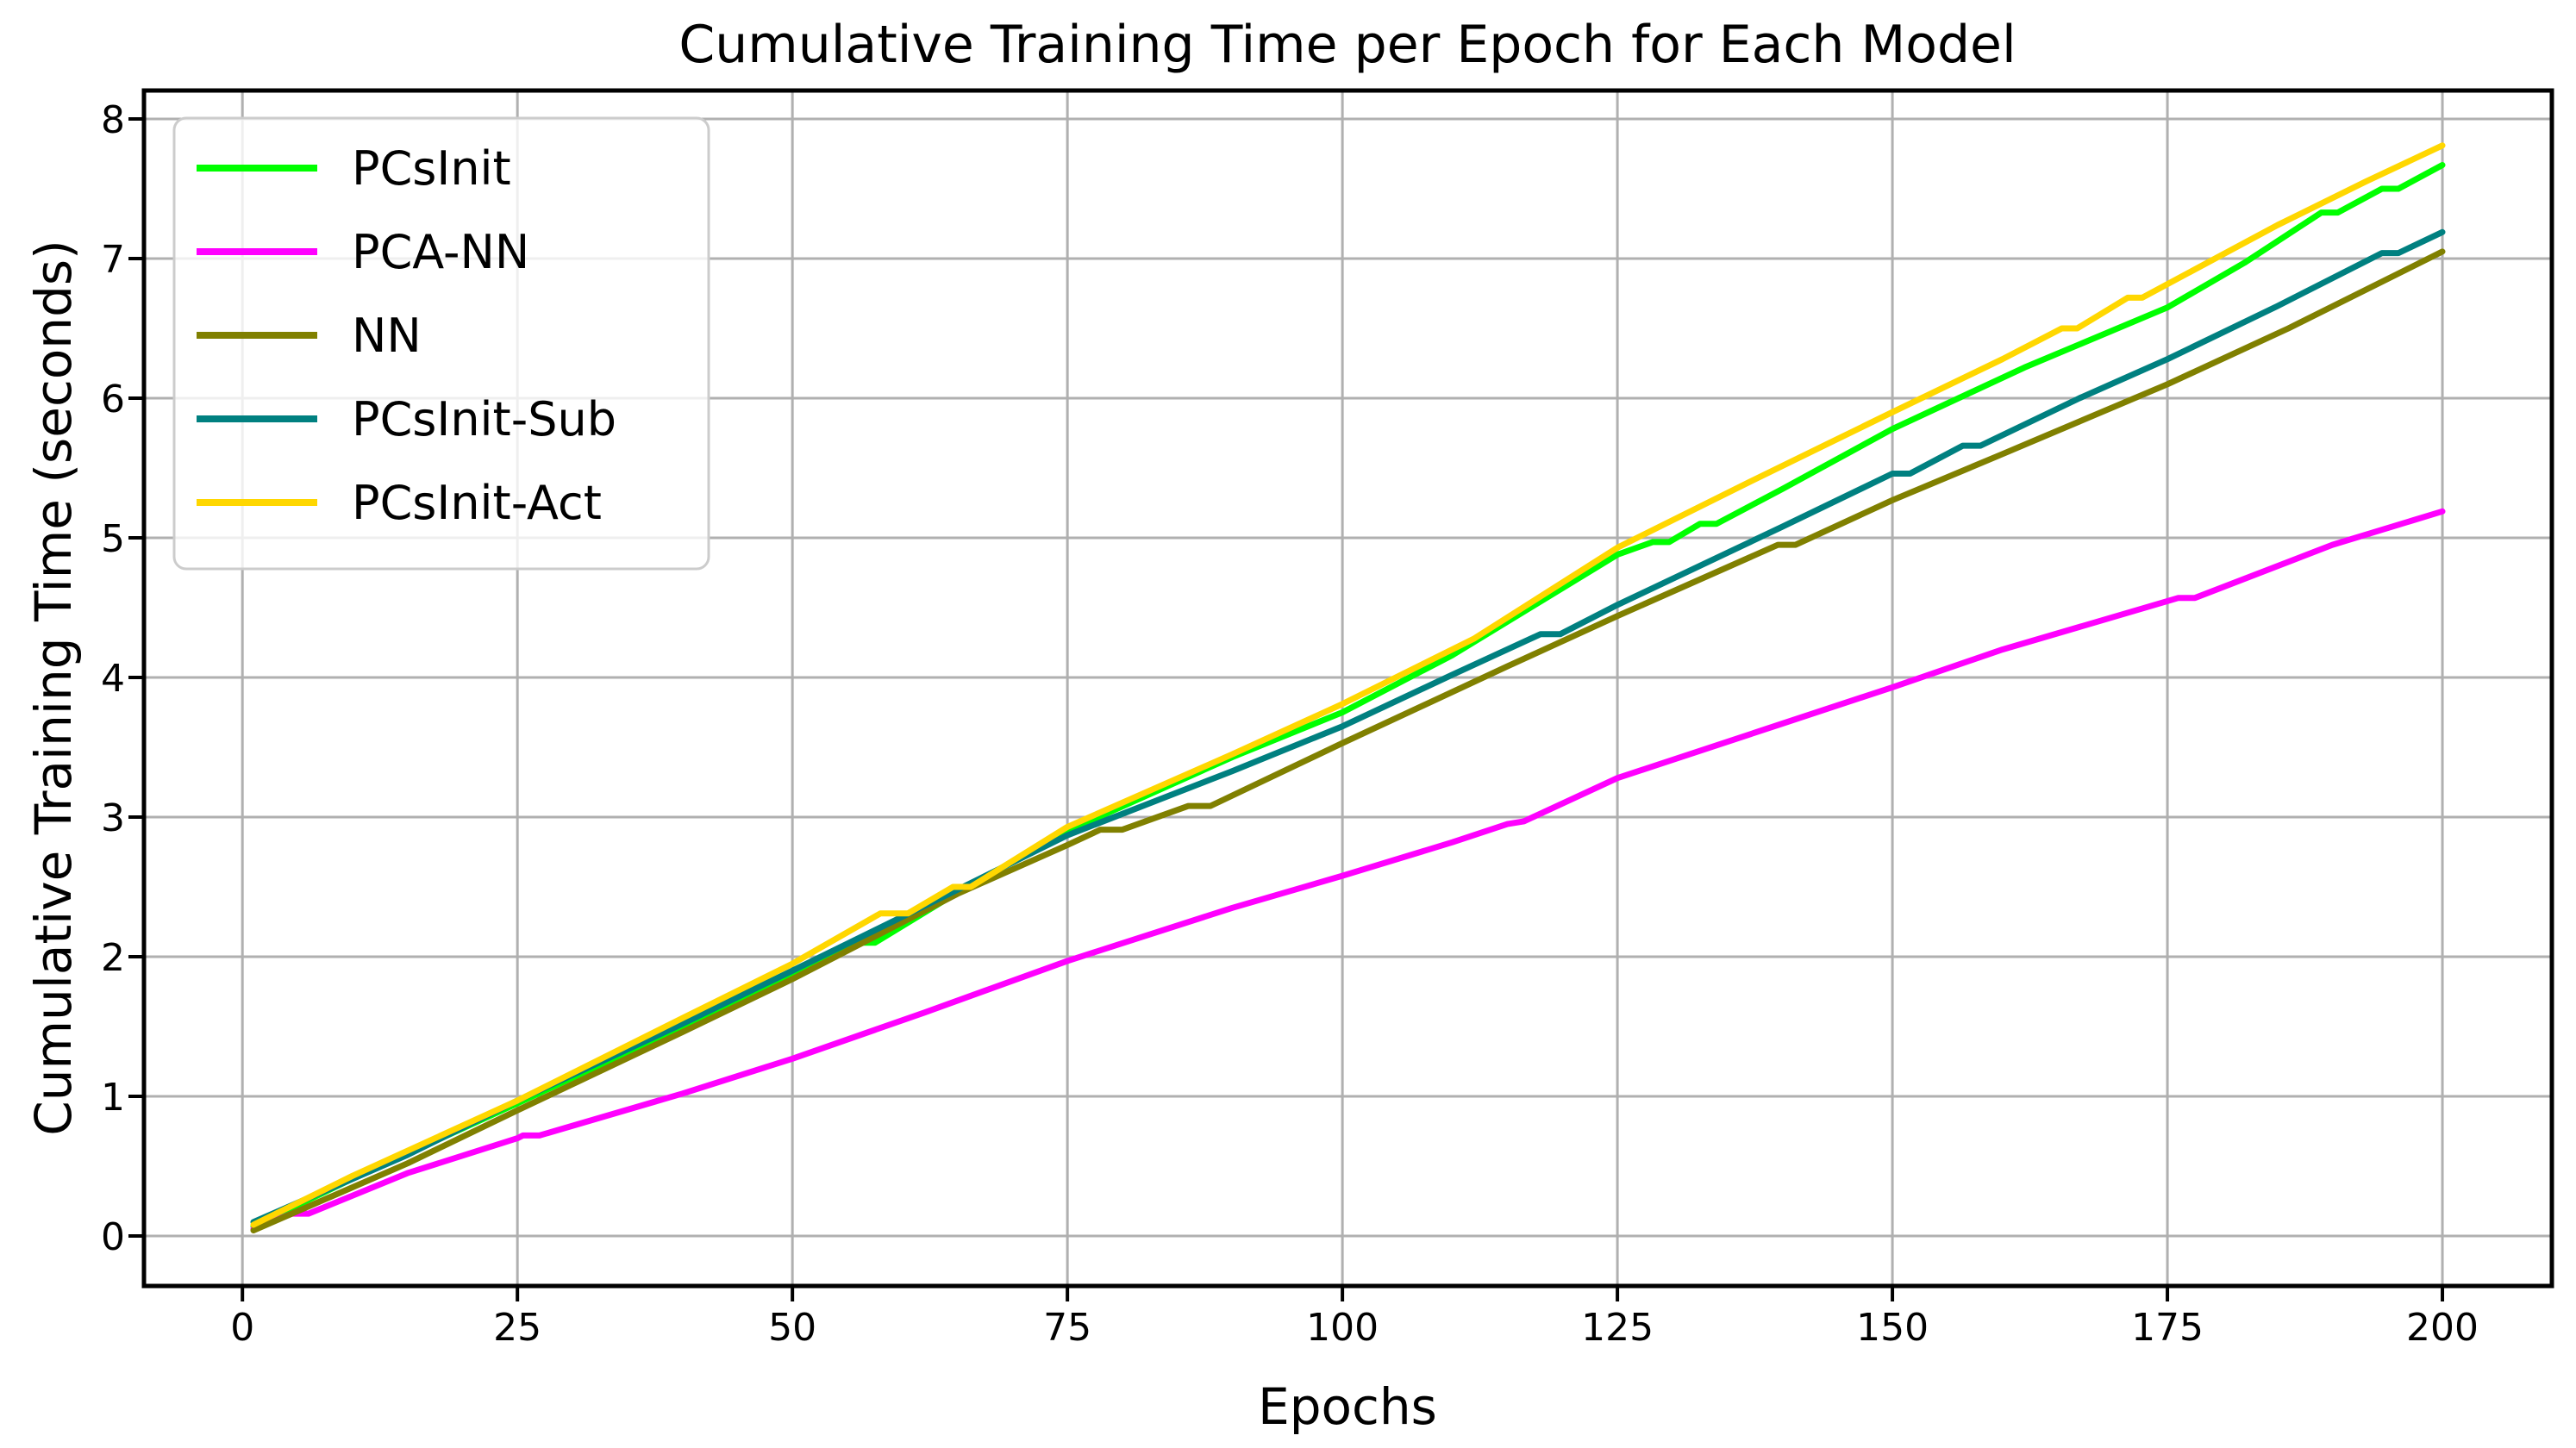  What do you see at coordinates (113, 818) in the screenshot?
I see `y-tick-label: 3` at bounding box center [113, 818].